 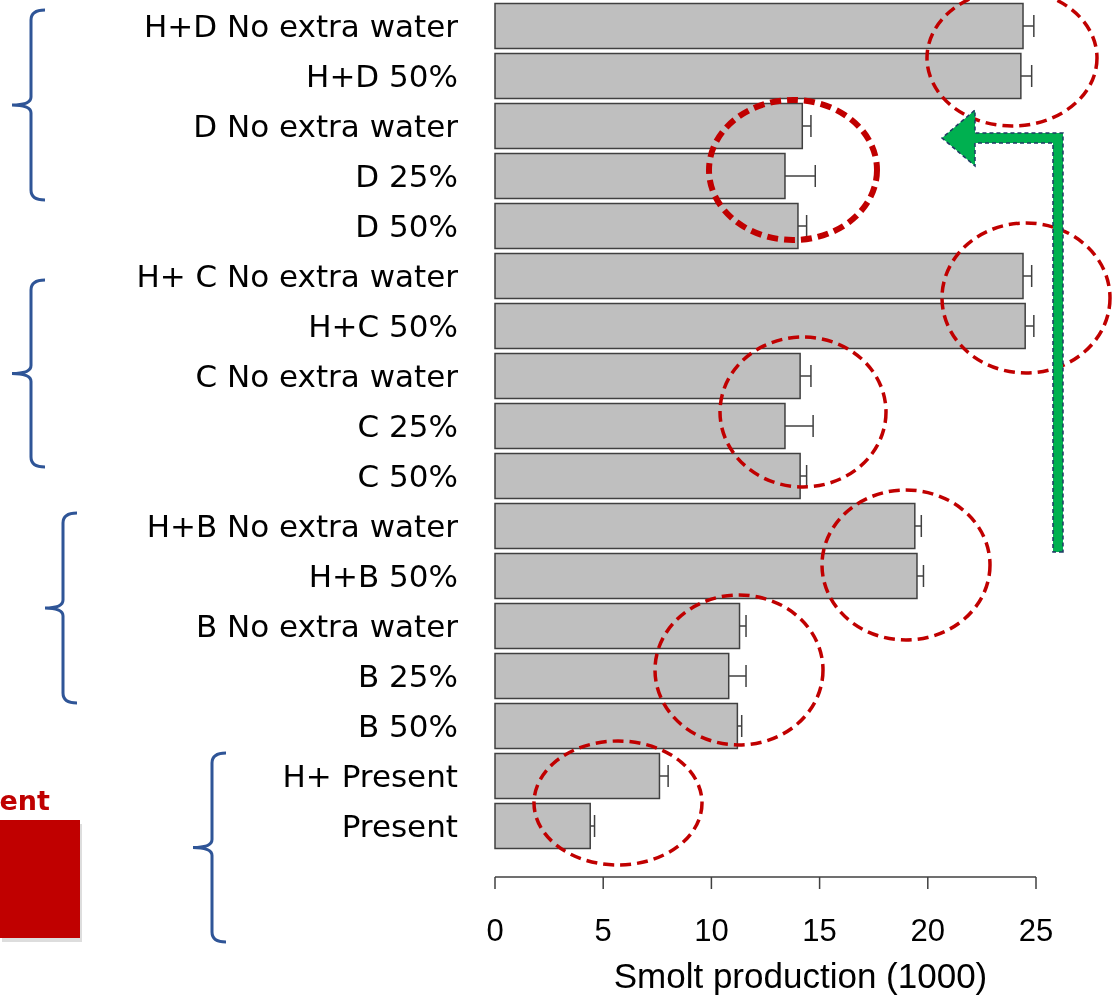 I want to click on x-tick-label: 10, so click(x=711, y=930).